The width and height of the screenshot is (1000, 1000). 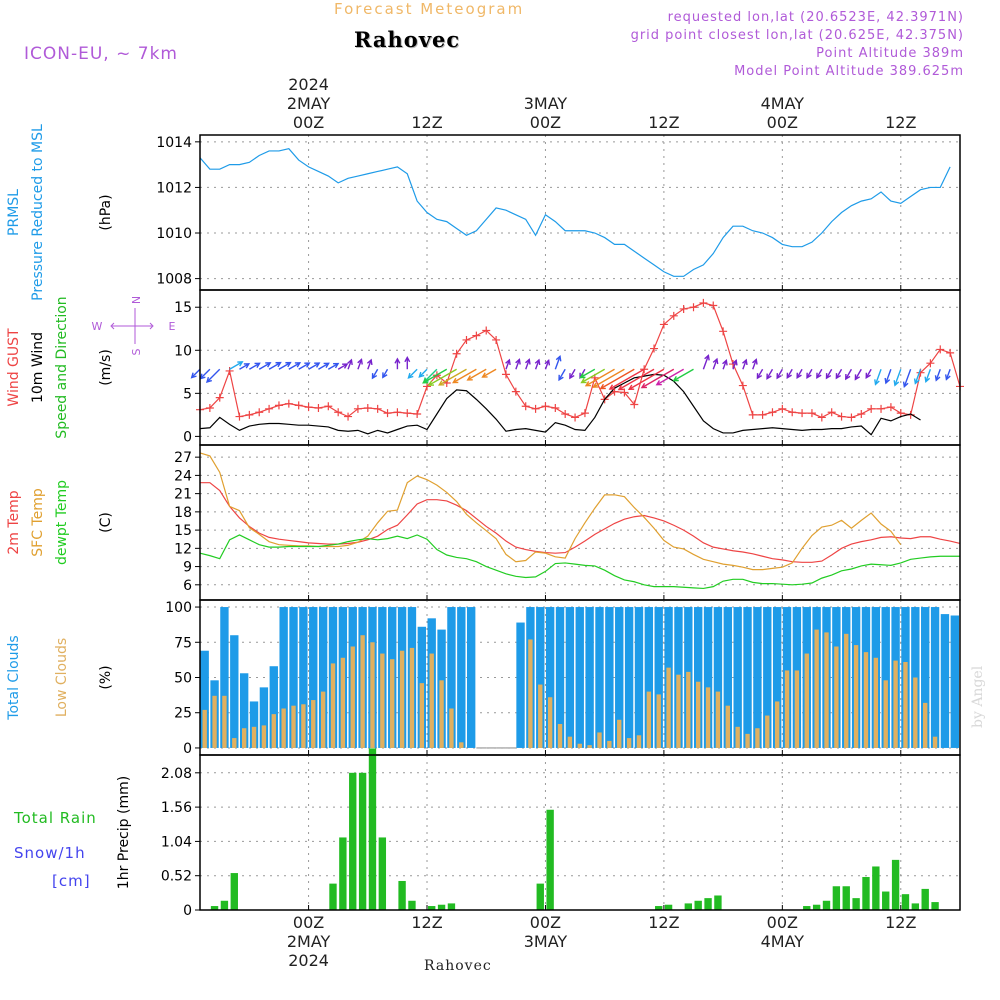 What do you see at coordinates (545, 122) in the screenshot?
I see `time-label-top: 00Z` at bounding box center [545, 122].